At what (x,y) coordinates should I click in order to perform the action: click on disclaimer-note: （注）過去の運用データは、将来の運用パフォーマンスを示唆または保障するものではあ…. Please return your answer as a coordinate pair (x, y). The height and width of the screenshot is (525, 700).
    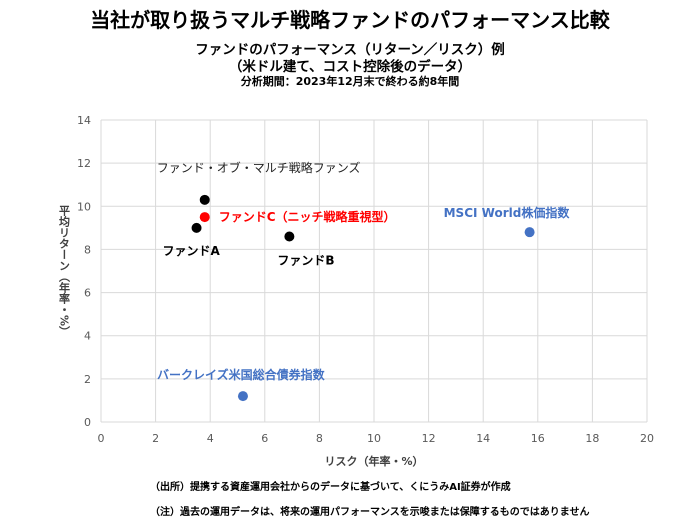
    Looking at the image, I should click on (370, 512).